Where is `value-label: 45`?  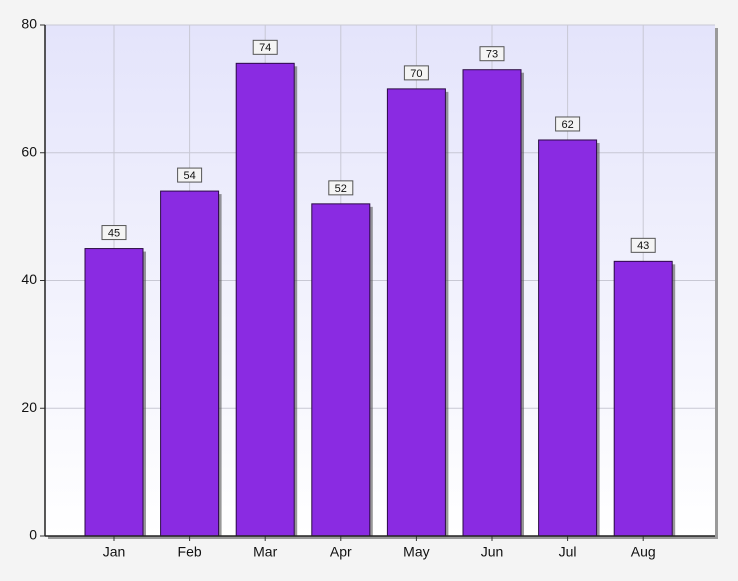
value-label: 45 is located at coordinates (114, 233).